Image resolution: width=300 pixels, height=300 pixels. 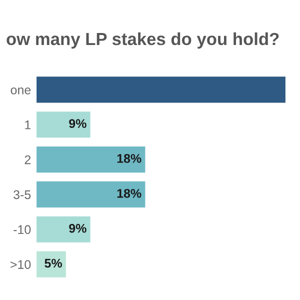 What do you see at coordinates (20, 91) in the screenshot?
I see `y-tick-label: one` at bounding box center [20, 91].